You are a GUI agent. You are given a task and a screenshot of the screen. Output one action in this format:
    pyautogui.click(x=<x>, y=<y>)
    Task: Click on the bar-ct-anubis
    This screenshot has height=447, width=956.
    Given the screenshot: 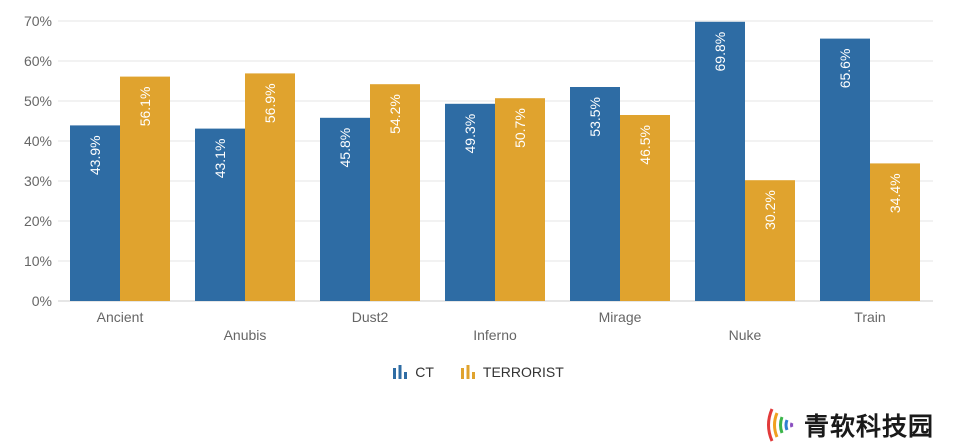 What is the action you would take?
    pyautogui.click(x=220, y=214)
    